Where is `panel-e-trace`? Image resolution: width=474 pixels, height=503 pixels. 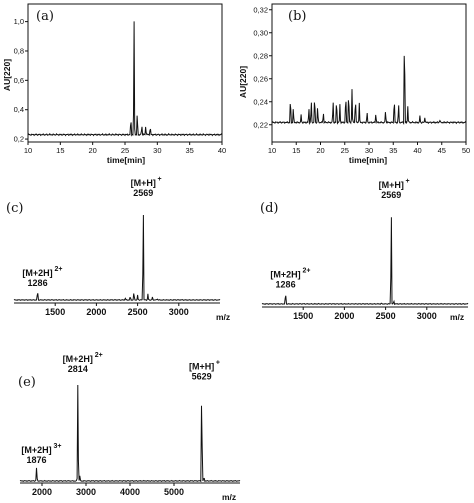 panel-e-trace is located at coordinates (130, 433).